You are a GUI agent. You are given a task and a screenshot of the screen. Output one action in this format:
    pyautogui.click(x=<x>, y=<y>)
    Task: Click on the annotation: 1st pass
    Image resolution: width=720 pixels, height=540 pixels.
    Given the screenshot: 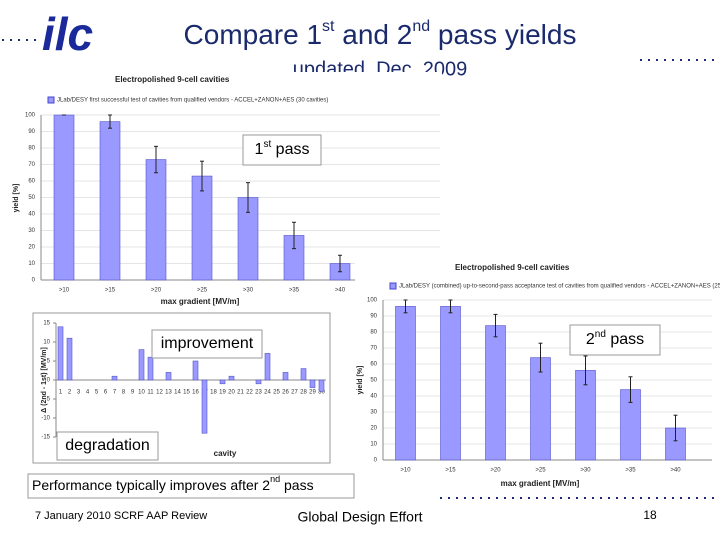 What is the action you would take?
    pyautogui.click(x=282, y=149)
    